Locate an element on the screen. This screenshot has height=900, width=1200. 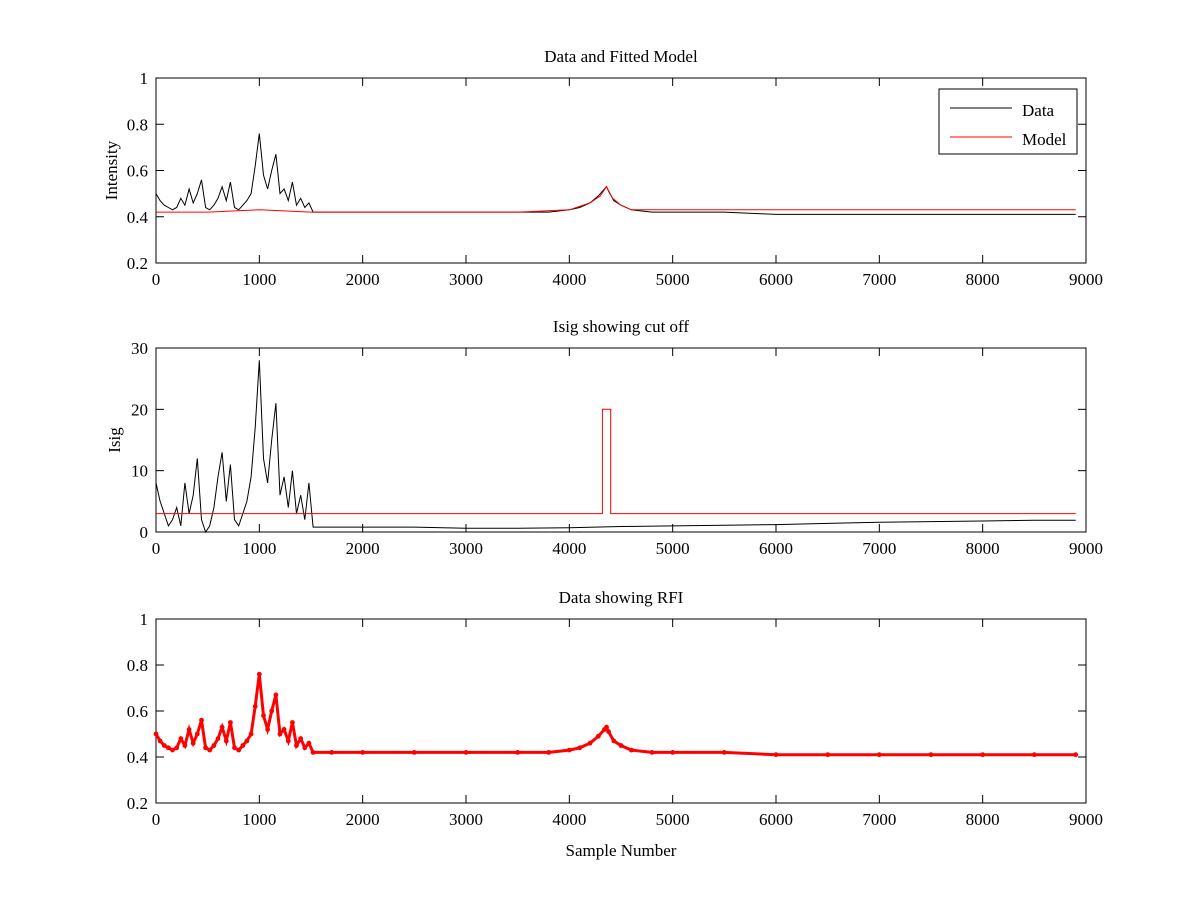
x-tick-label: 3000 is located at coordinates (466, 279).